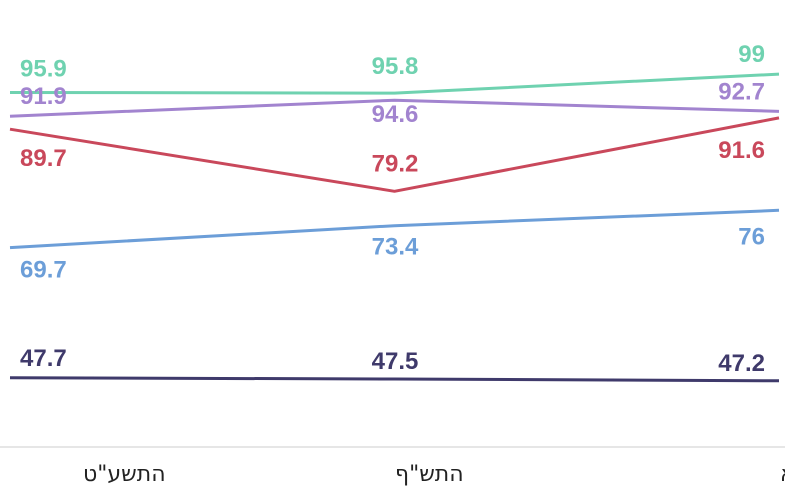  Describe the element at coordinates (395, 361) in the screenshot. I see `data-label-s5-p2: 47.5` at that location.